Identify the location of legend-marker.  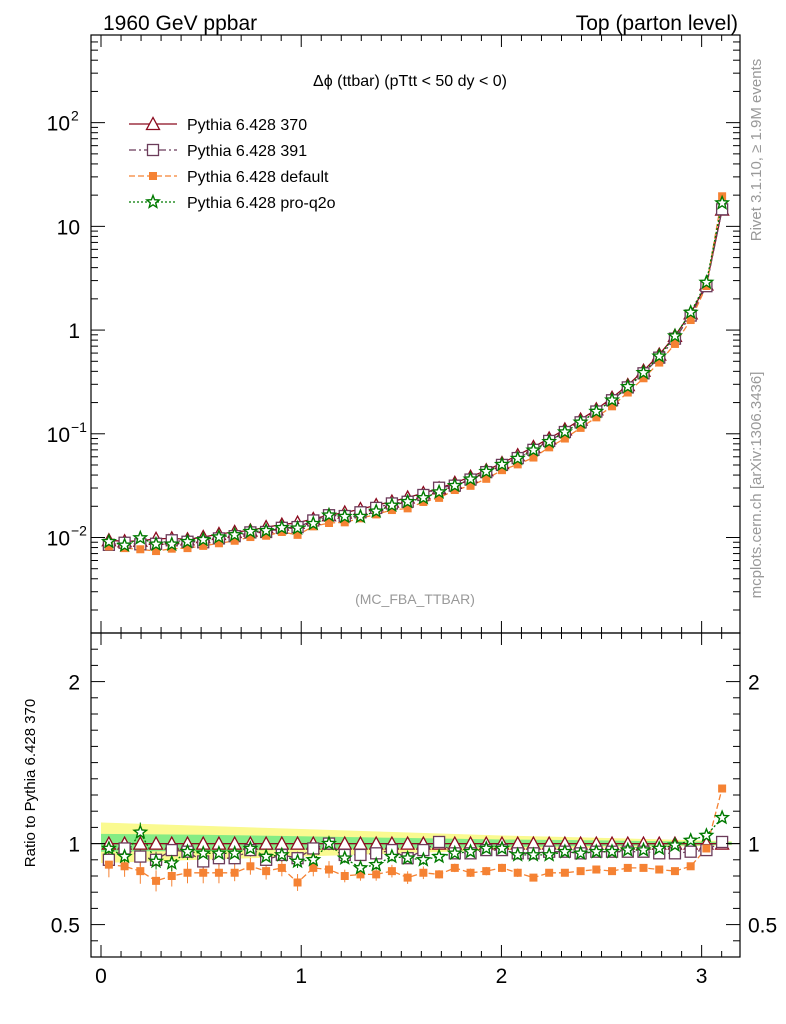
(153, 150).